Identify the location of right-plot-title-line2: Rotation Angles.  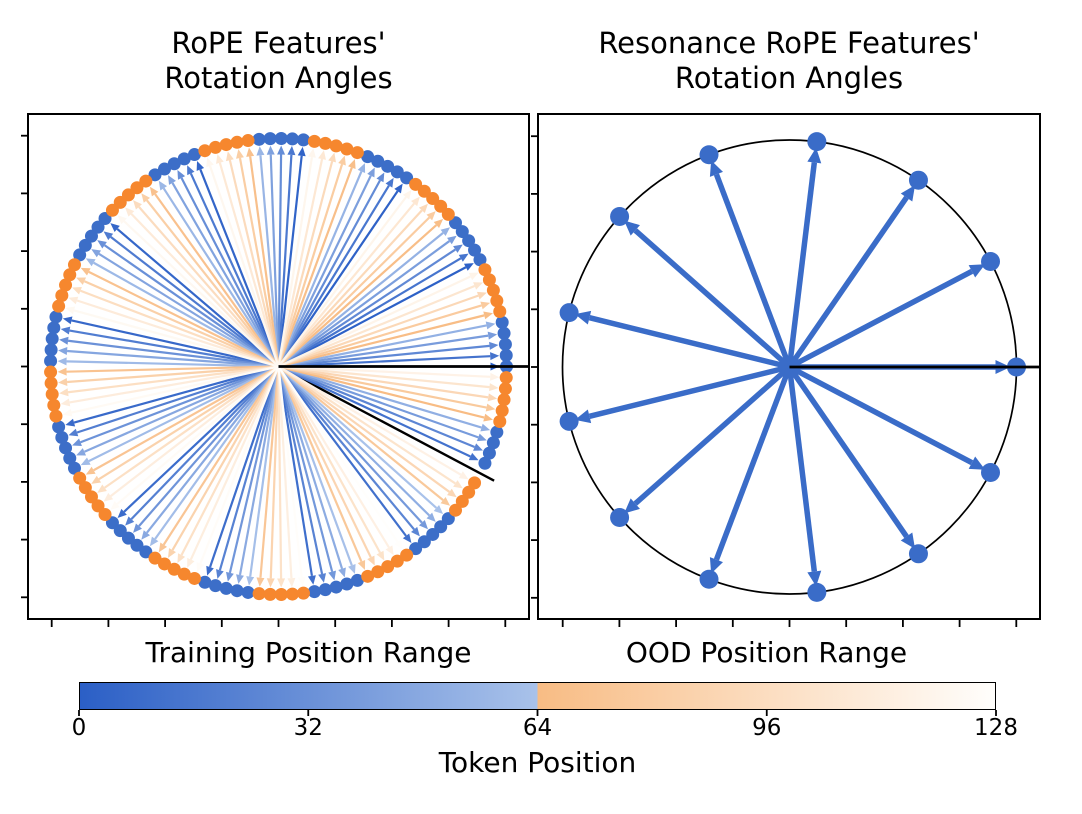
(789, 78).